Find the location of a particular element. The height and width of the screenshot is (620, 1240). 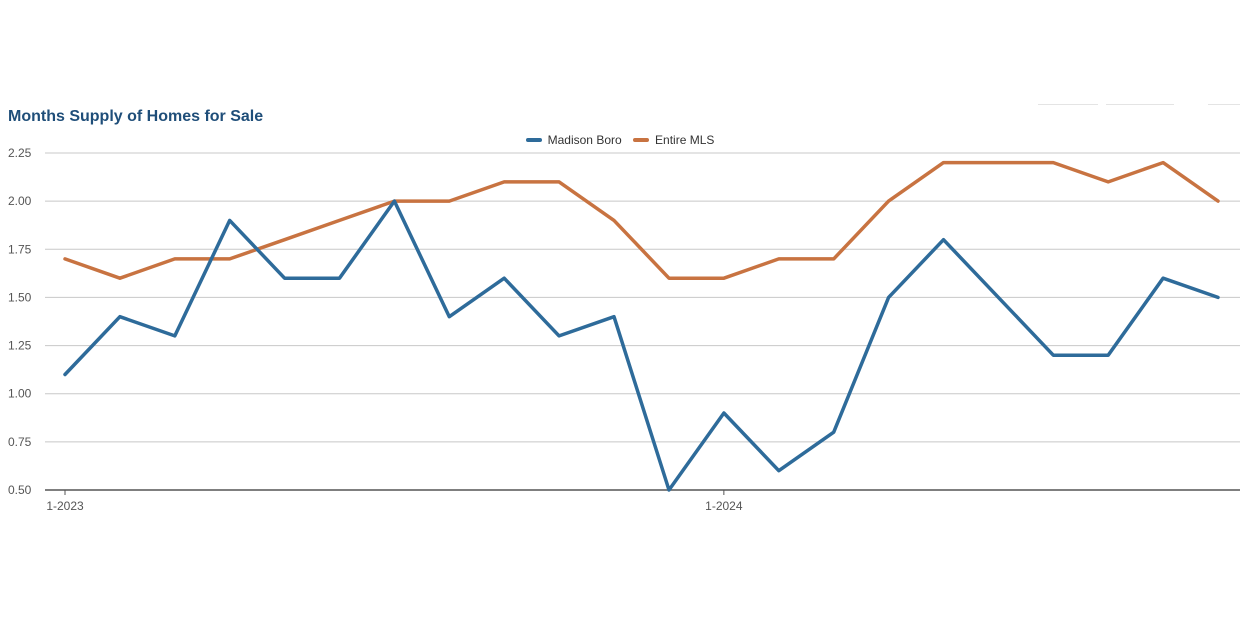

y-tick-label: 1.25 is located at coordinates (20, 346).